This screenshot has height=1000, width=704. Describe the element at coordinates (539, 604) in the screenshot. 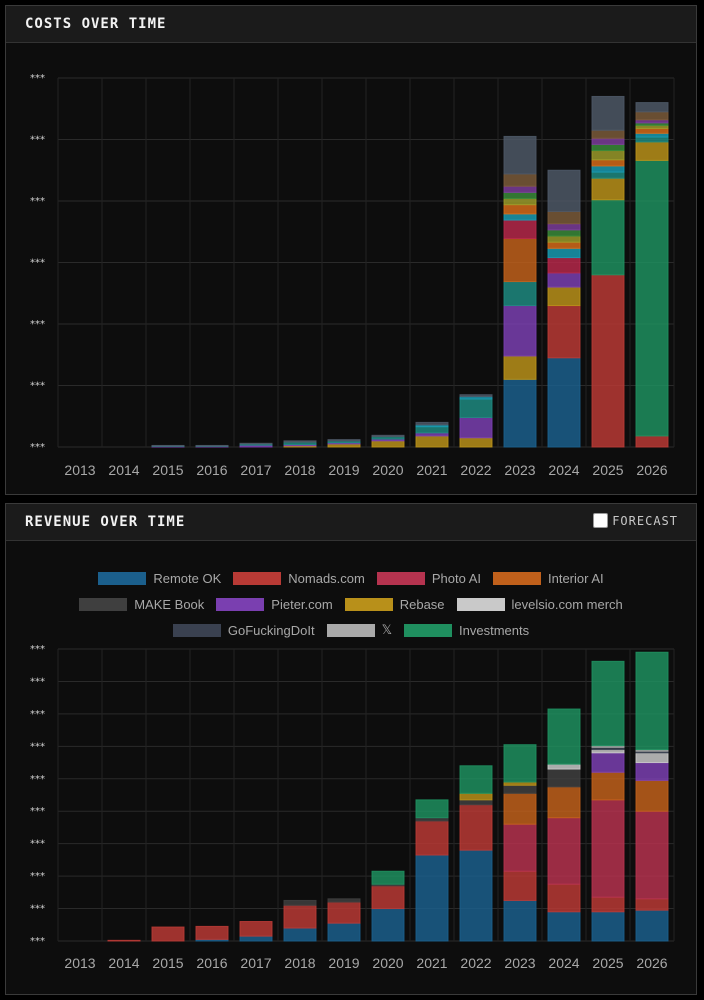

I see `legend-item: levelsio.com merch` at that location.